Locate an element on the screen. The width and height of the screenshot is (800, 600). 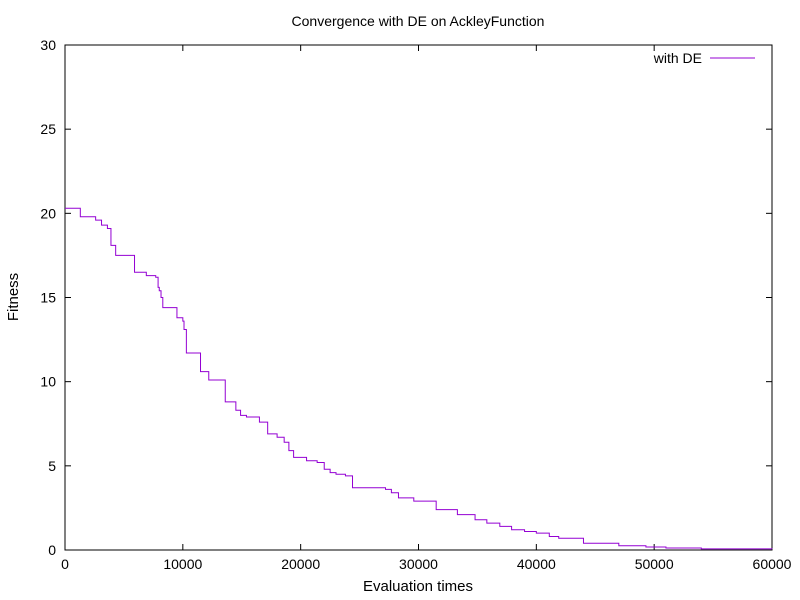
y-tick-label: 5 is located at coordinates (52, 466).